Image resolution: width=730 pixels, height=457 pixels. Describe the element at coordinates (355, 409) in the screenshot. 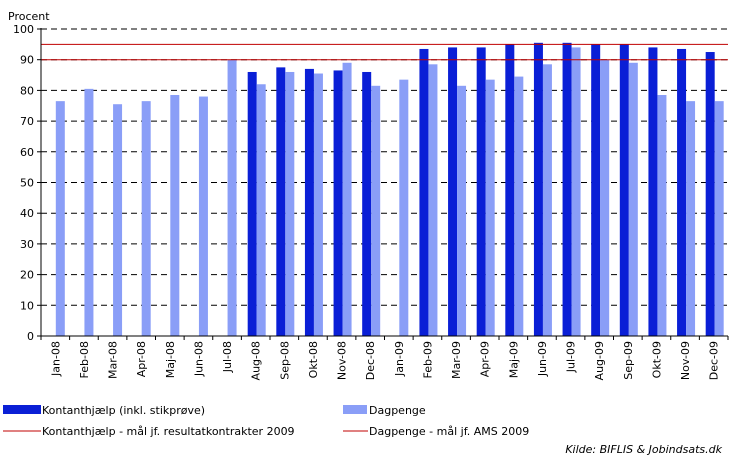

I see `legend-swatch-dagpenge` at that location.